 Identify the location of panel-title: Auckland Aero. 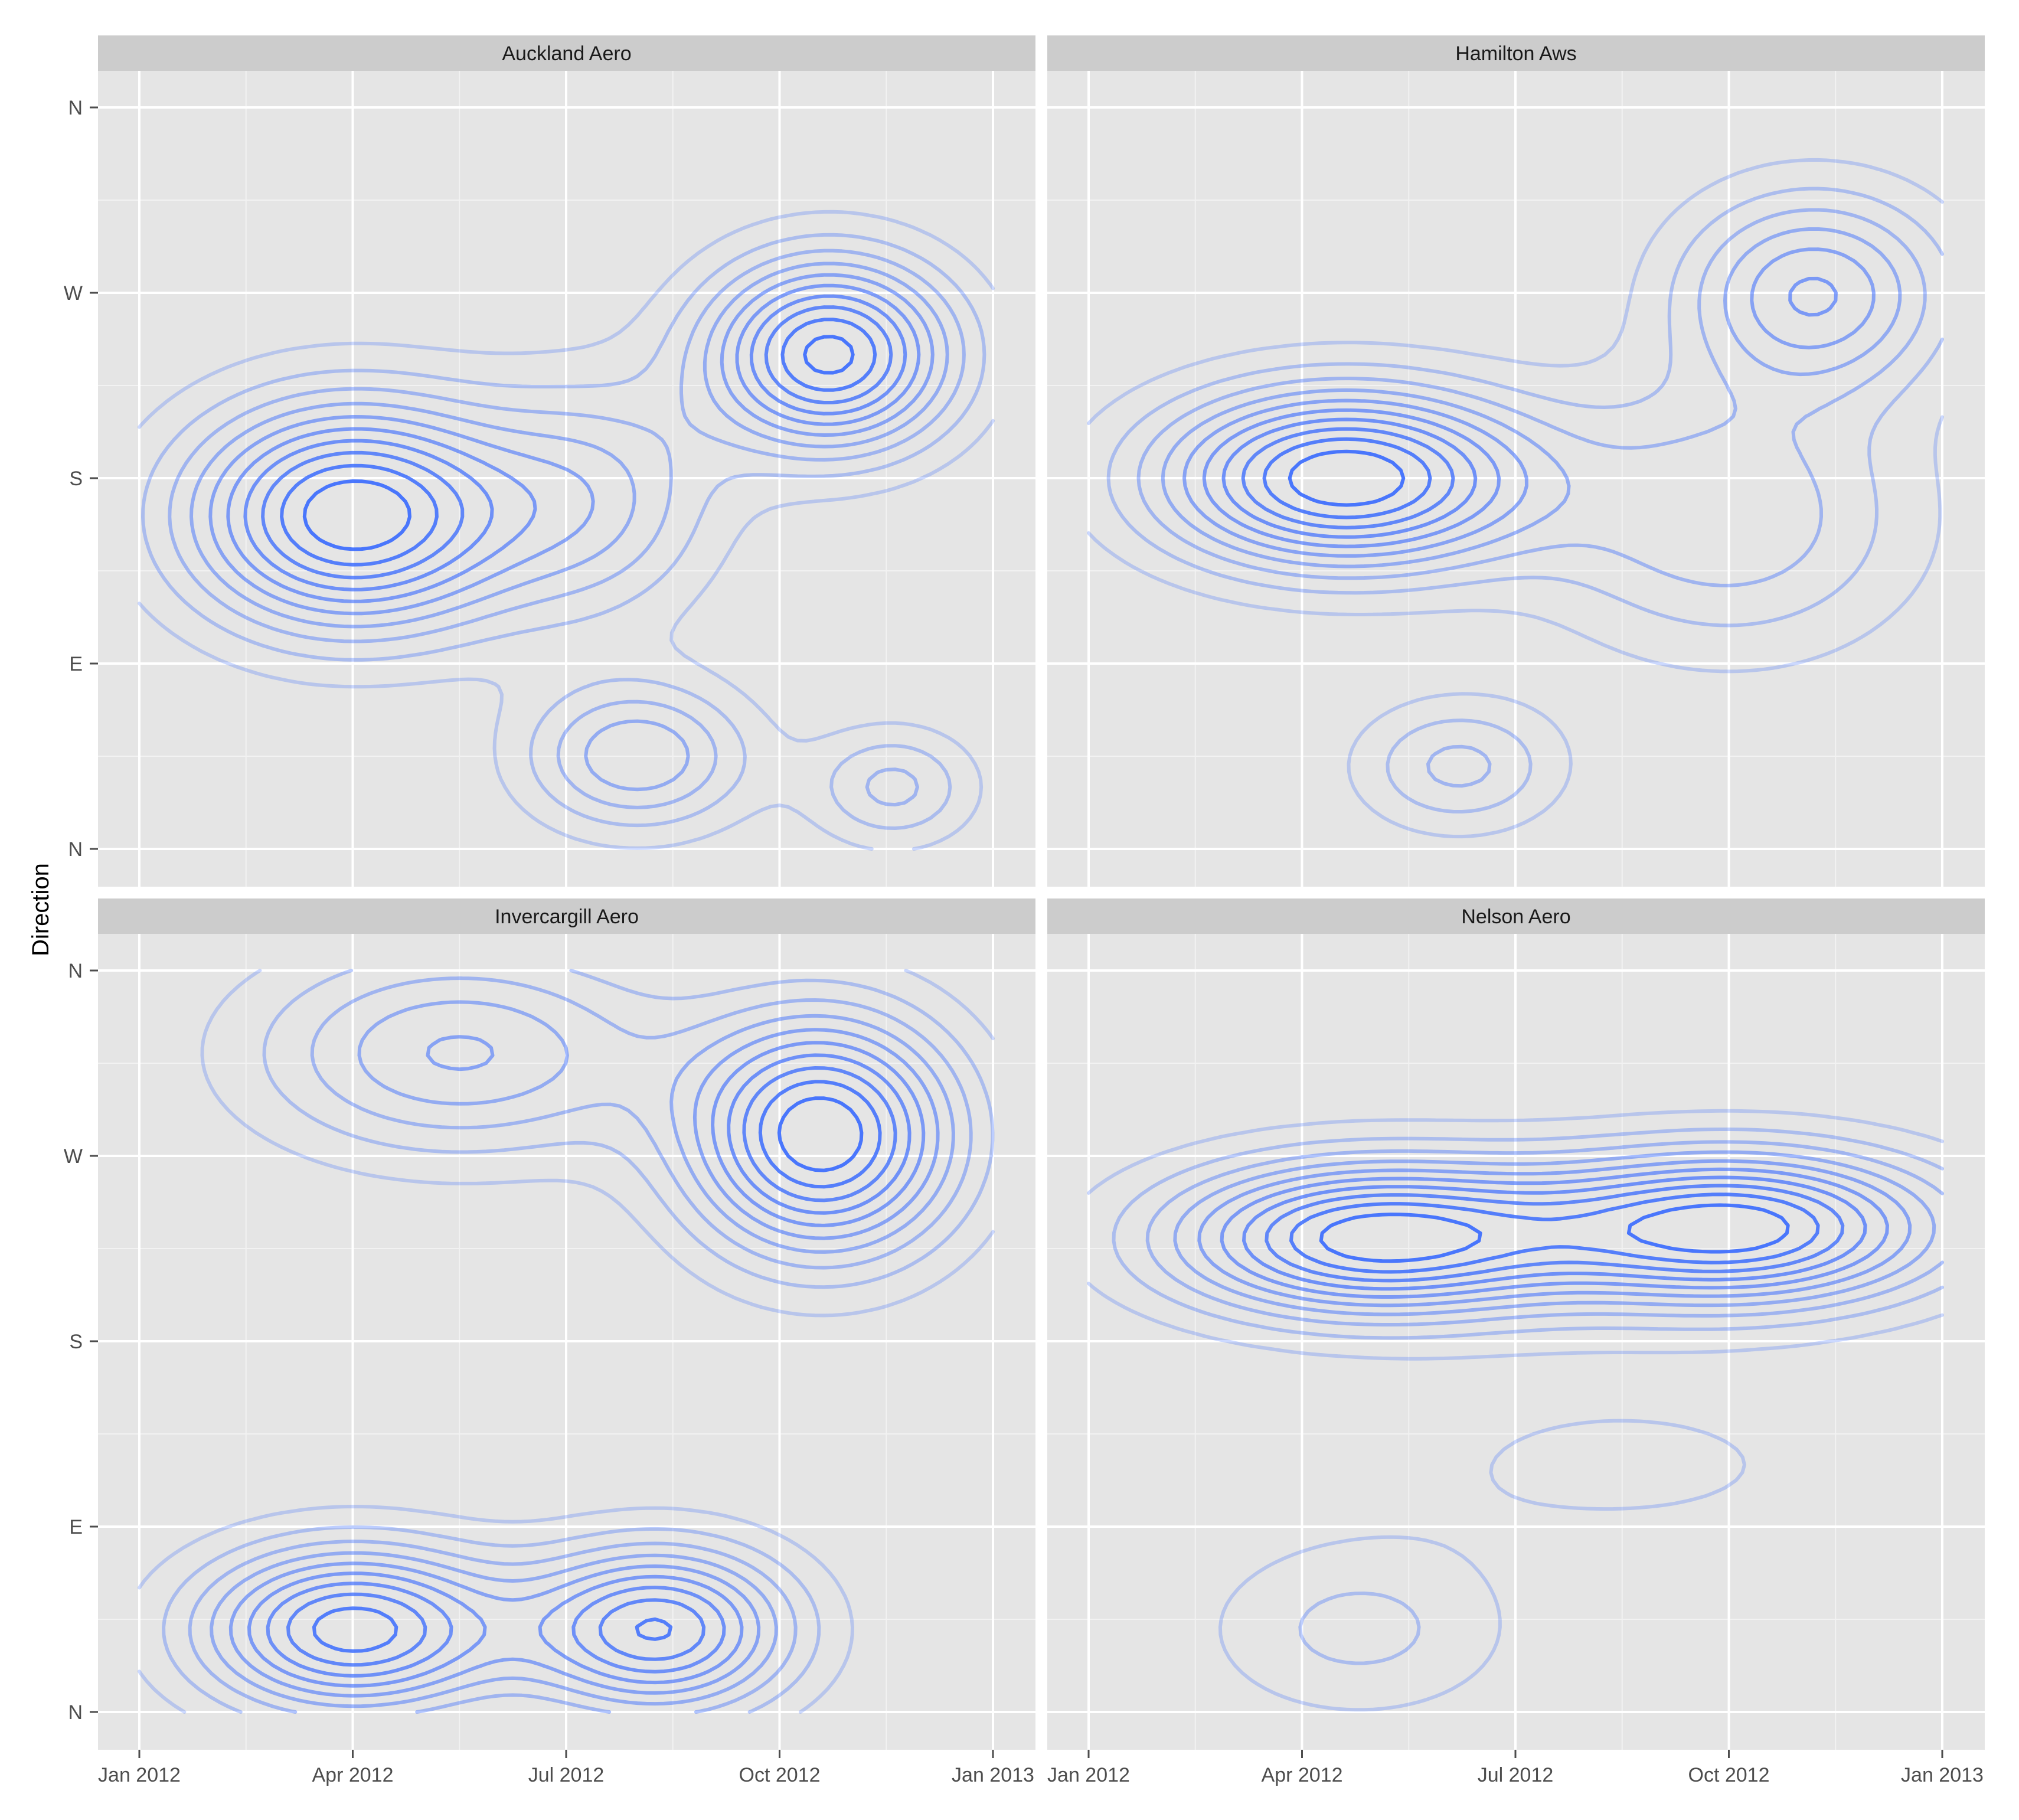
(566, 54).